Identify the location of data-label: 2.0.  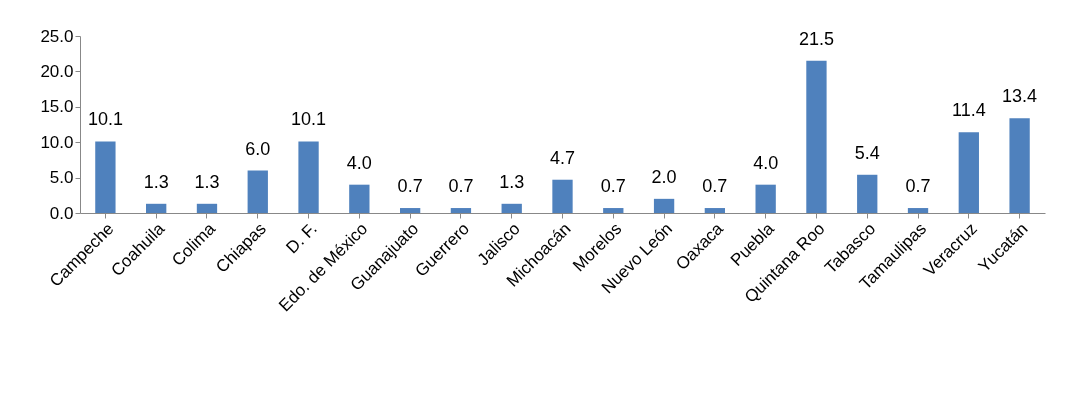
(664, 176).